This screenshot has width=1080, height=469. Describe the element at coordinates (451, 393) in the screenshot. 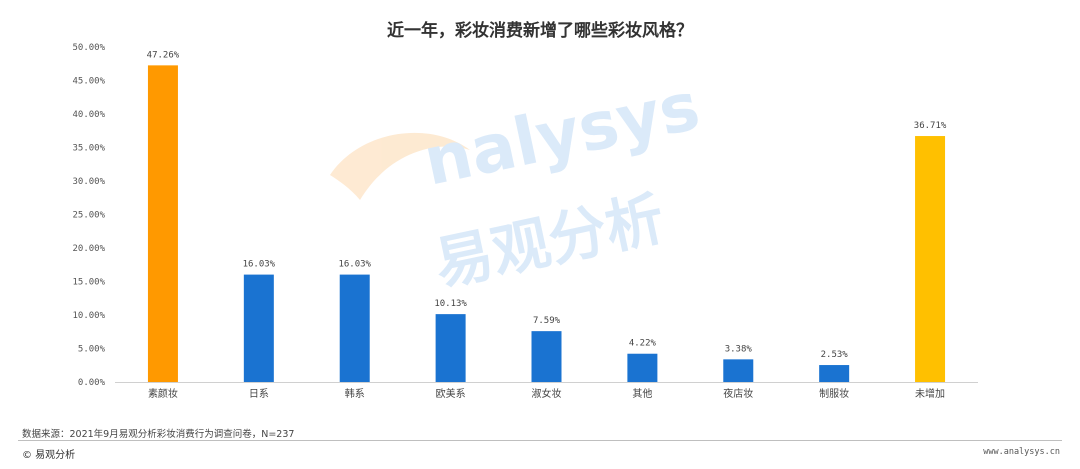

I see `x-category-label: 欧美系` at that location.